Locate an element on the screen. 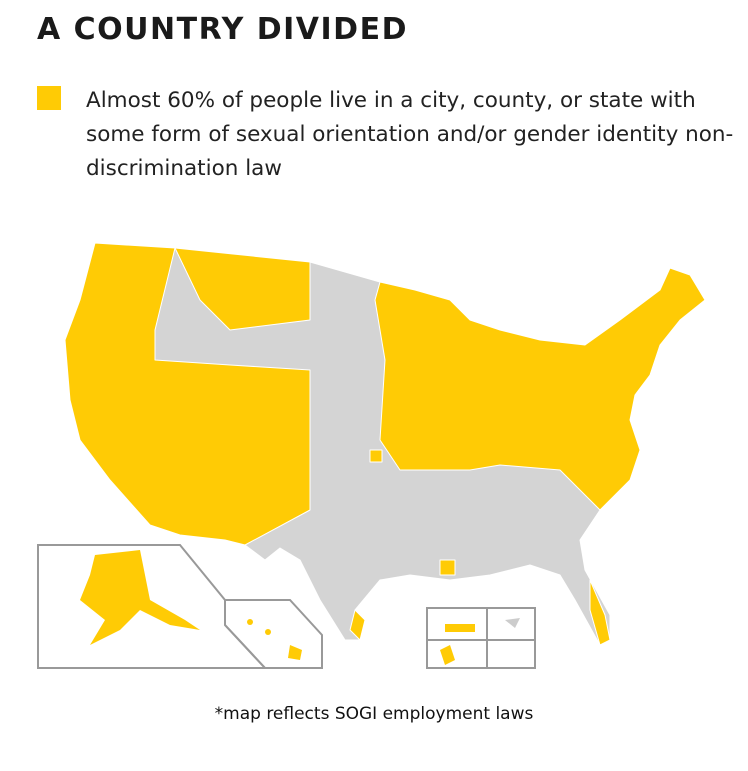 Image resolution: width=748 pixels, height=771 pixels. florida-region is located at coordinates (600, 612).